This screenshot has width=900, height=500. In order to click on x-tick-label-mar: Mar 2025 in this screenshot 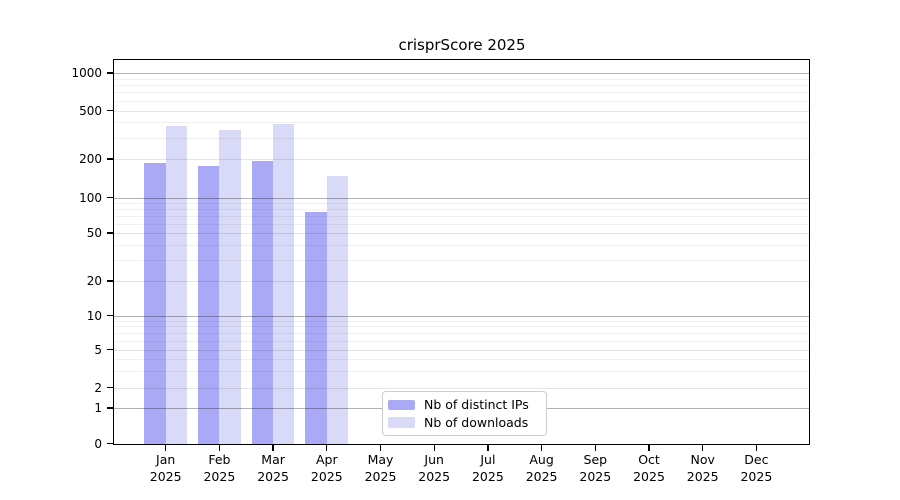, I will do `click(273, 468)`.